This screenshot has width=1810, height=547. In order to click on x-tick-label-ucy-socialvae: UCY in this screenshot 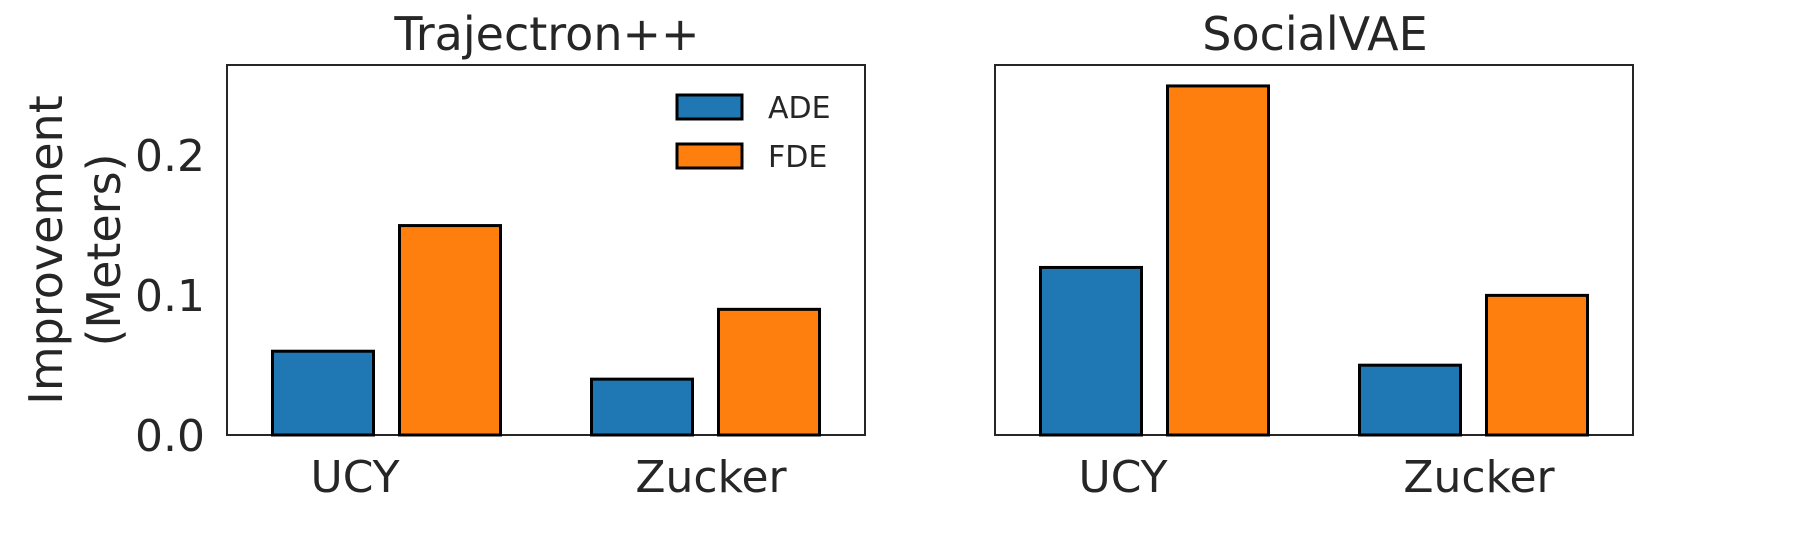, I will do `click(1122, 477)`.